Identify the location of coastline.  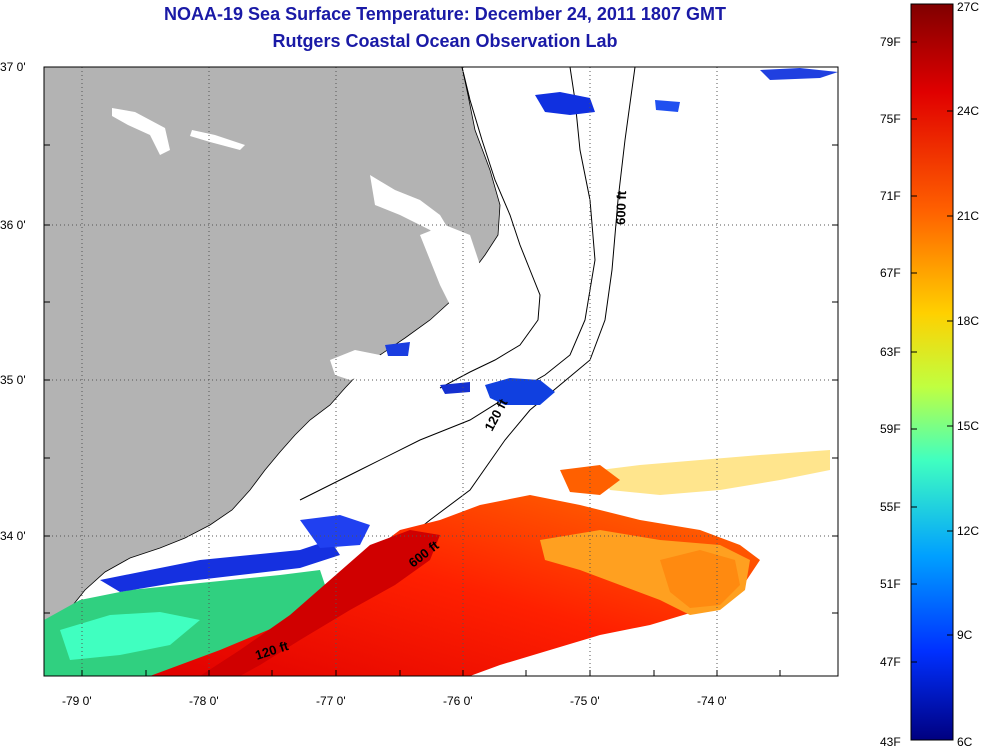
(490, 228).